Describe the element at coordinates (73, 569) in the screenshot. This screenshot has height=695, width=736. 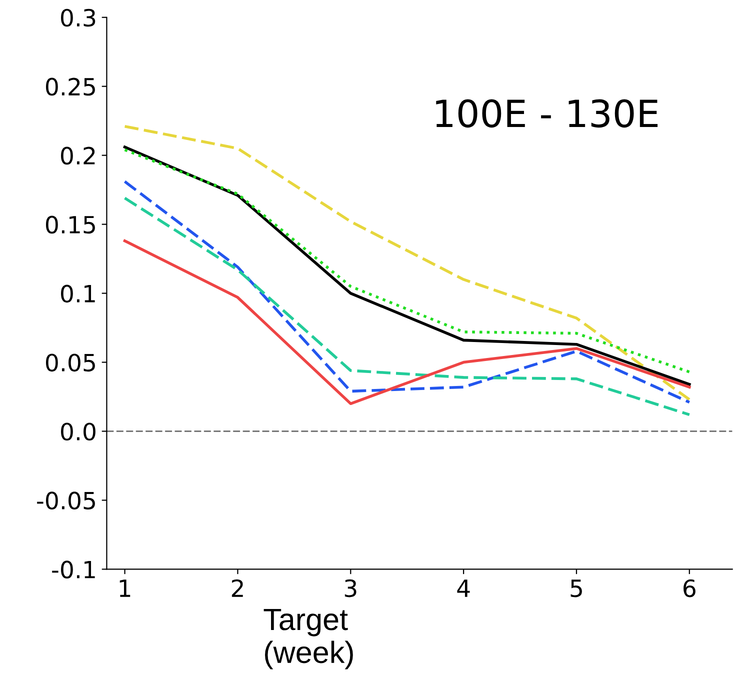
I see `y-tick-label: -0.1` at that location.